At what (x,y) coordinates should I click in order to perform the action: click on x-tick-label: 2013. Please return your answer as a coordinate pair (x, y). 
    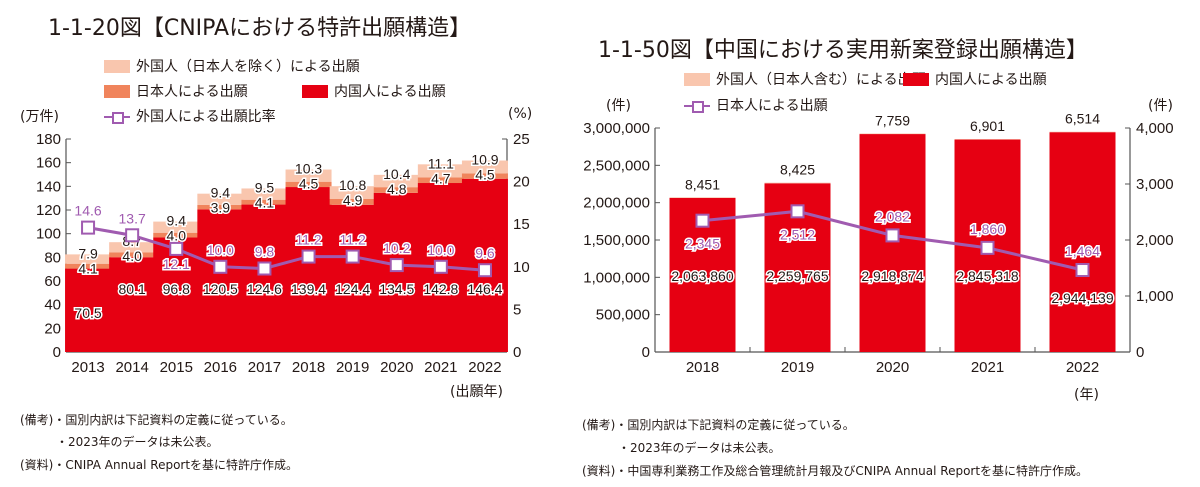
    Looking at the image, I should click on (87, 367).